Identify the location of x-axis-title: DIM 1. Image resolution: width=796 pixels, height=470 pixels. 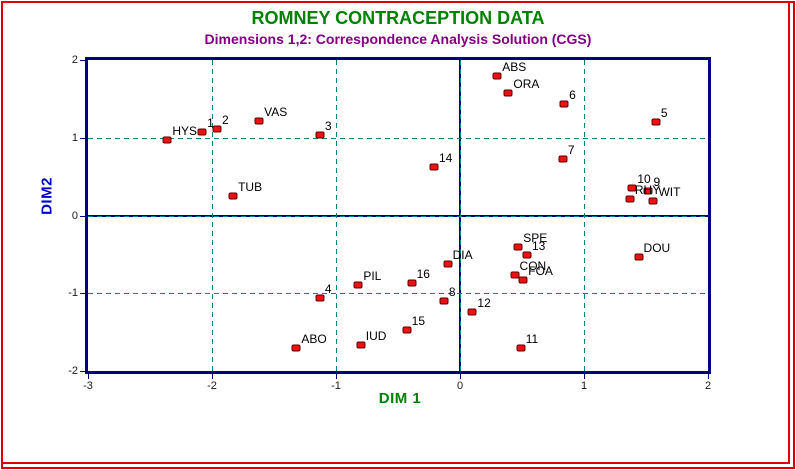
(400, 398).